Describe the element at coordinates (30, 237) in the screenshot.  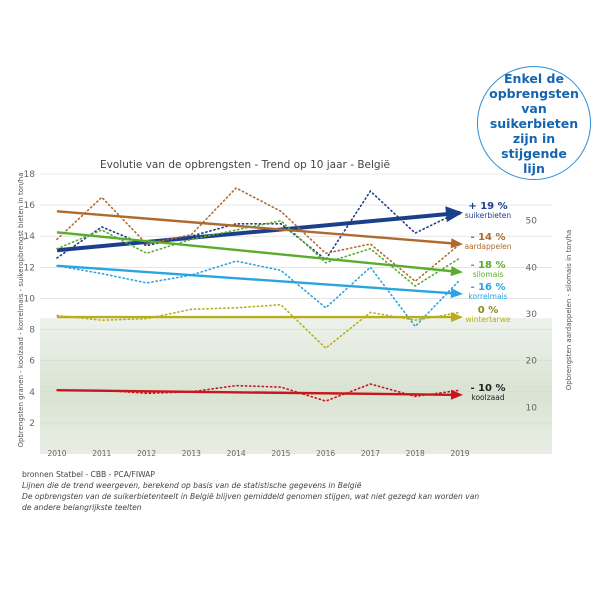
I see `y-tick-label-left: 14` at that location.